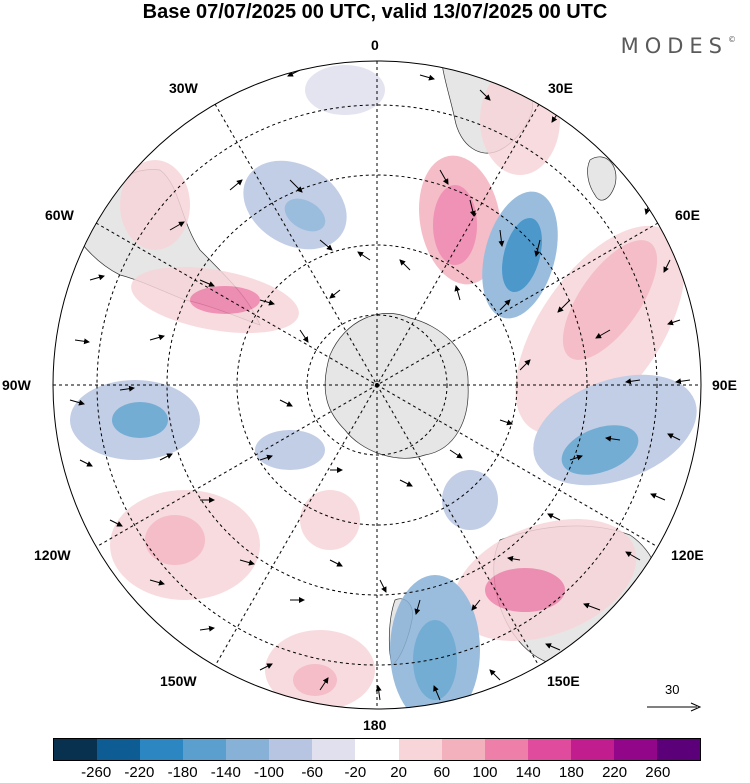 The image size is (750, 783). Describe the element at coordinates (528, 772) in the screenshot. I see `colorbar-tick-label: 140` at that location.